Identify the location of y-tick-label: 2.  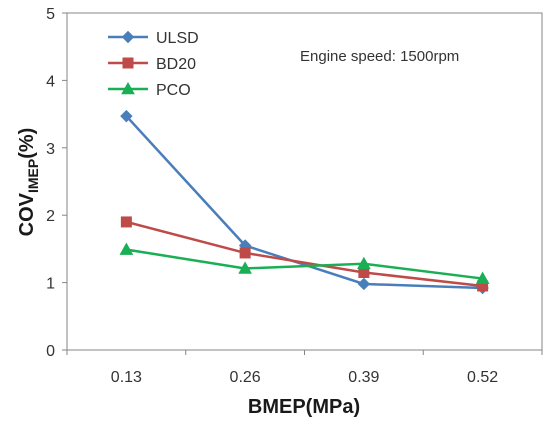
(50, 216).